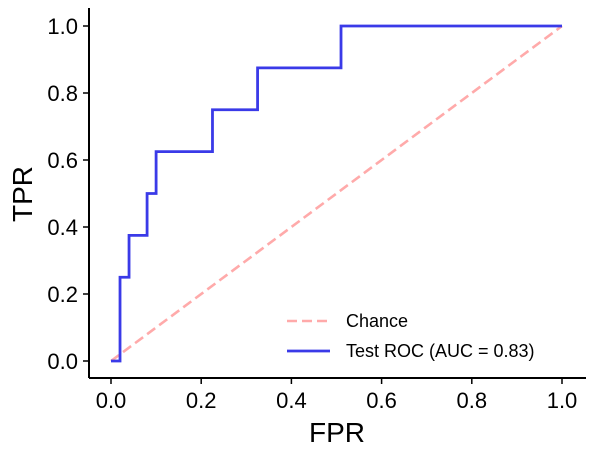  What do you see at coordinates (62, 361) in the screenshot?
I see `y-tick-label: 0.0` at bounding box center [62, 361].